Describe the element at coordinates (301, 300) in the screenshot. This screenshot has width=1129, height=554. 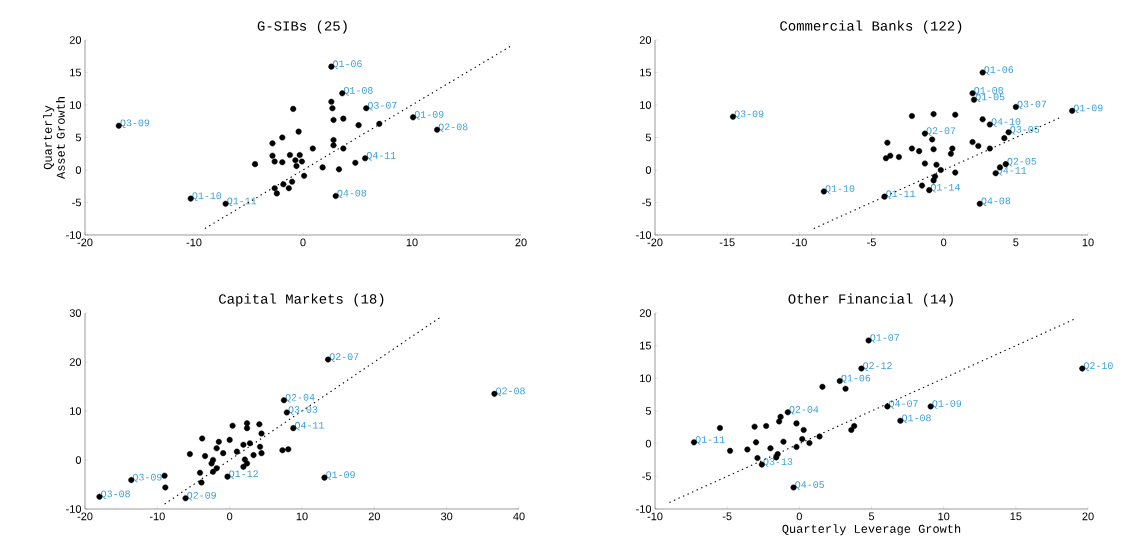
I see `chart-title: Capital Markets (18)` at that location.